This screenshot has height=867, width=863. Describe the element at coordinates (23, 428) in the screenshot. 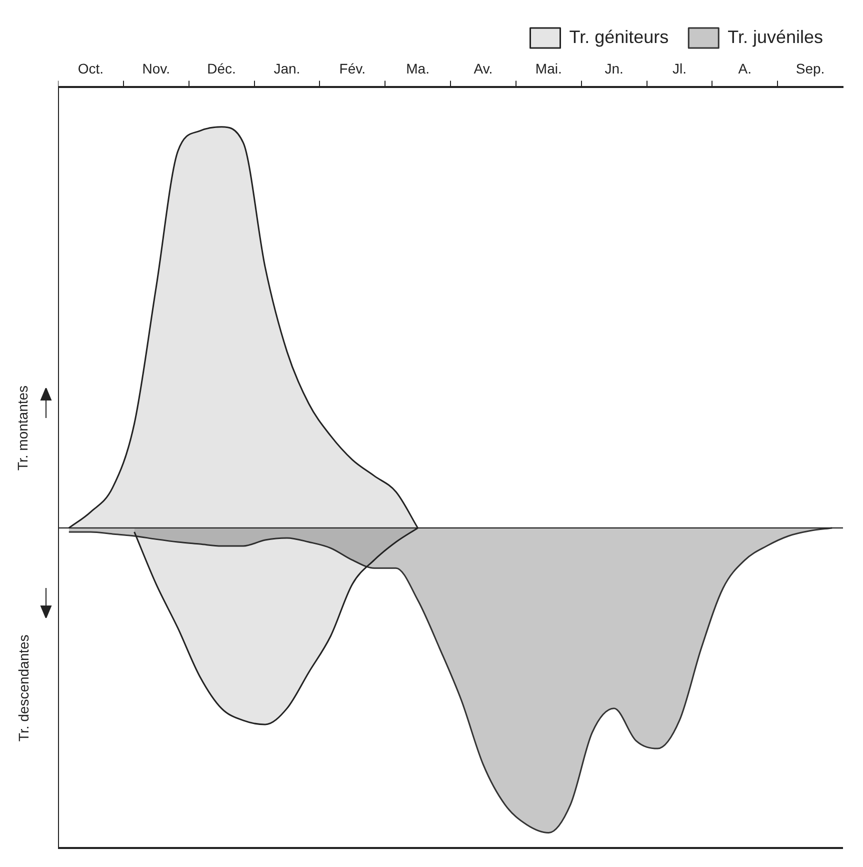

I see `text: Tr. montantes` at that location.